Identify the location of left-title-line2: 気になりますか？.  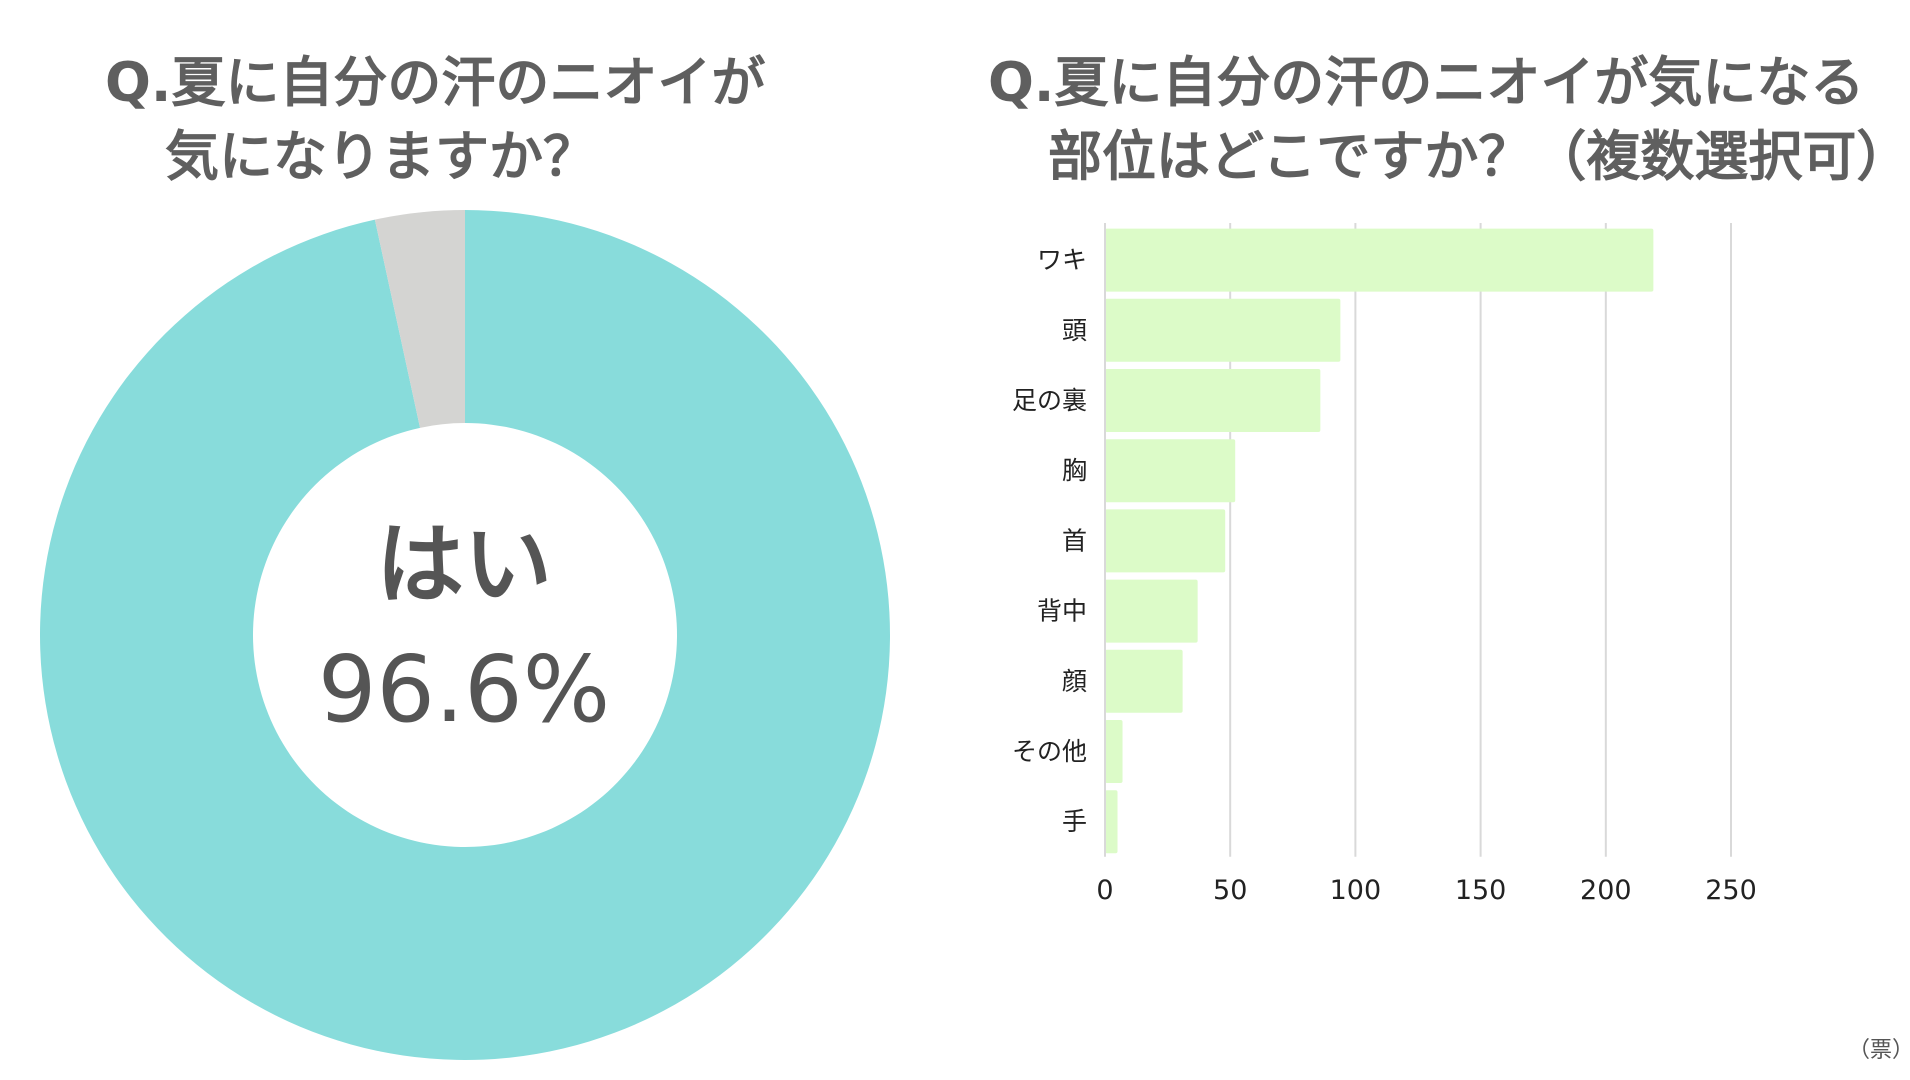
(381, 156).